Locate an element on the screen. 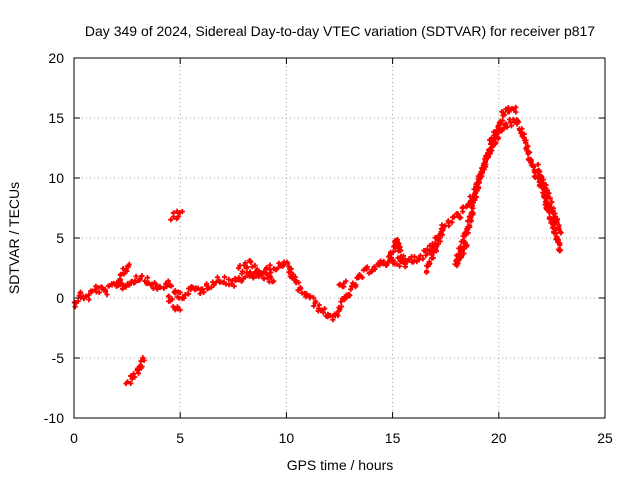  series-upper-branch is located at coordinates (503, 125).